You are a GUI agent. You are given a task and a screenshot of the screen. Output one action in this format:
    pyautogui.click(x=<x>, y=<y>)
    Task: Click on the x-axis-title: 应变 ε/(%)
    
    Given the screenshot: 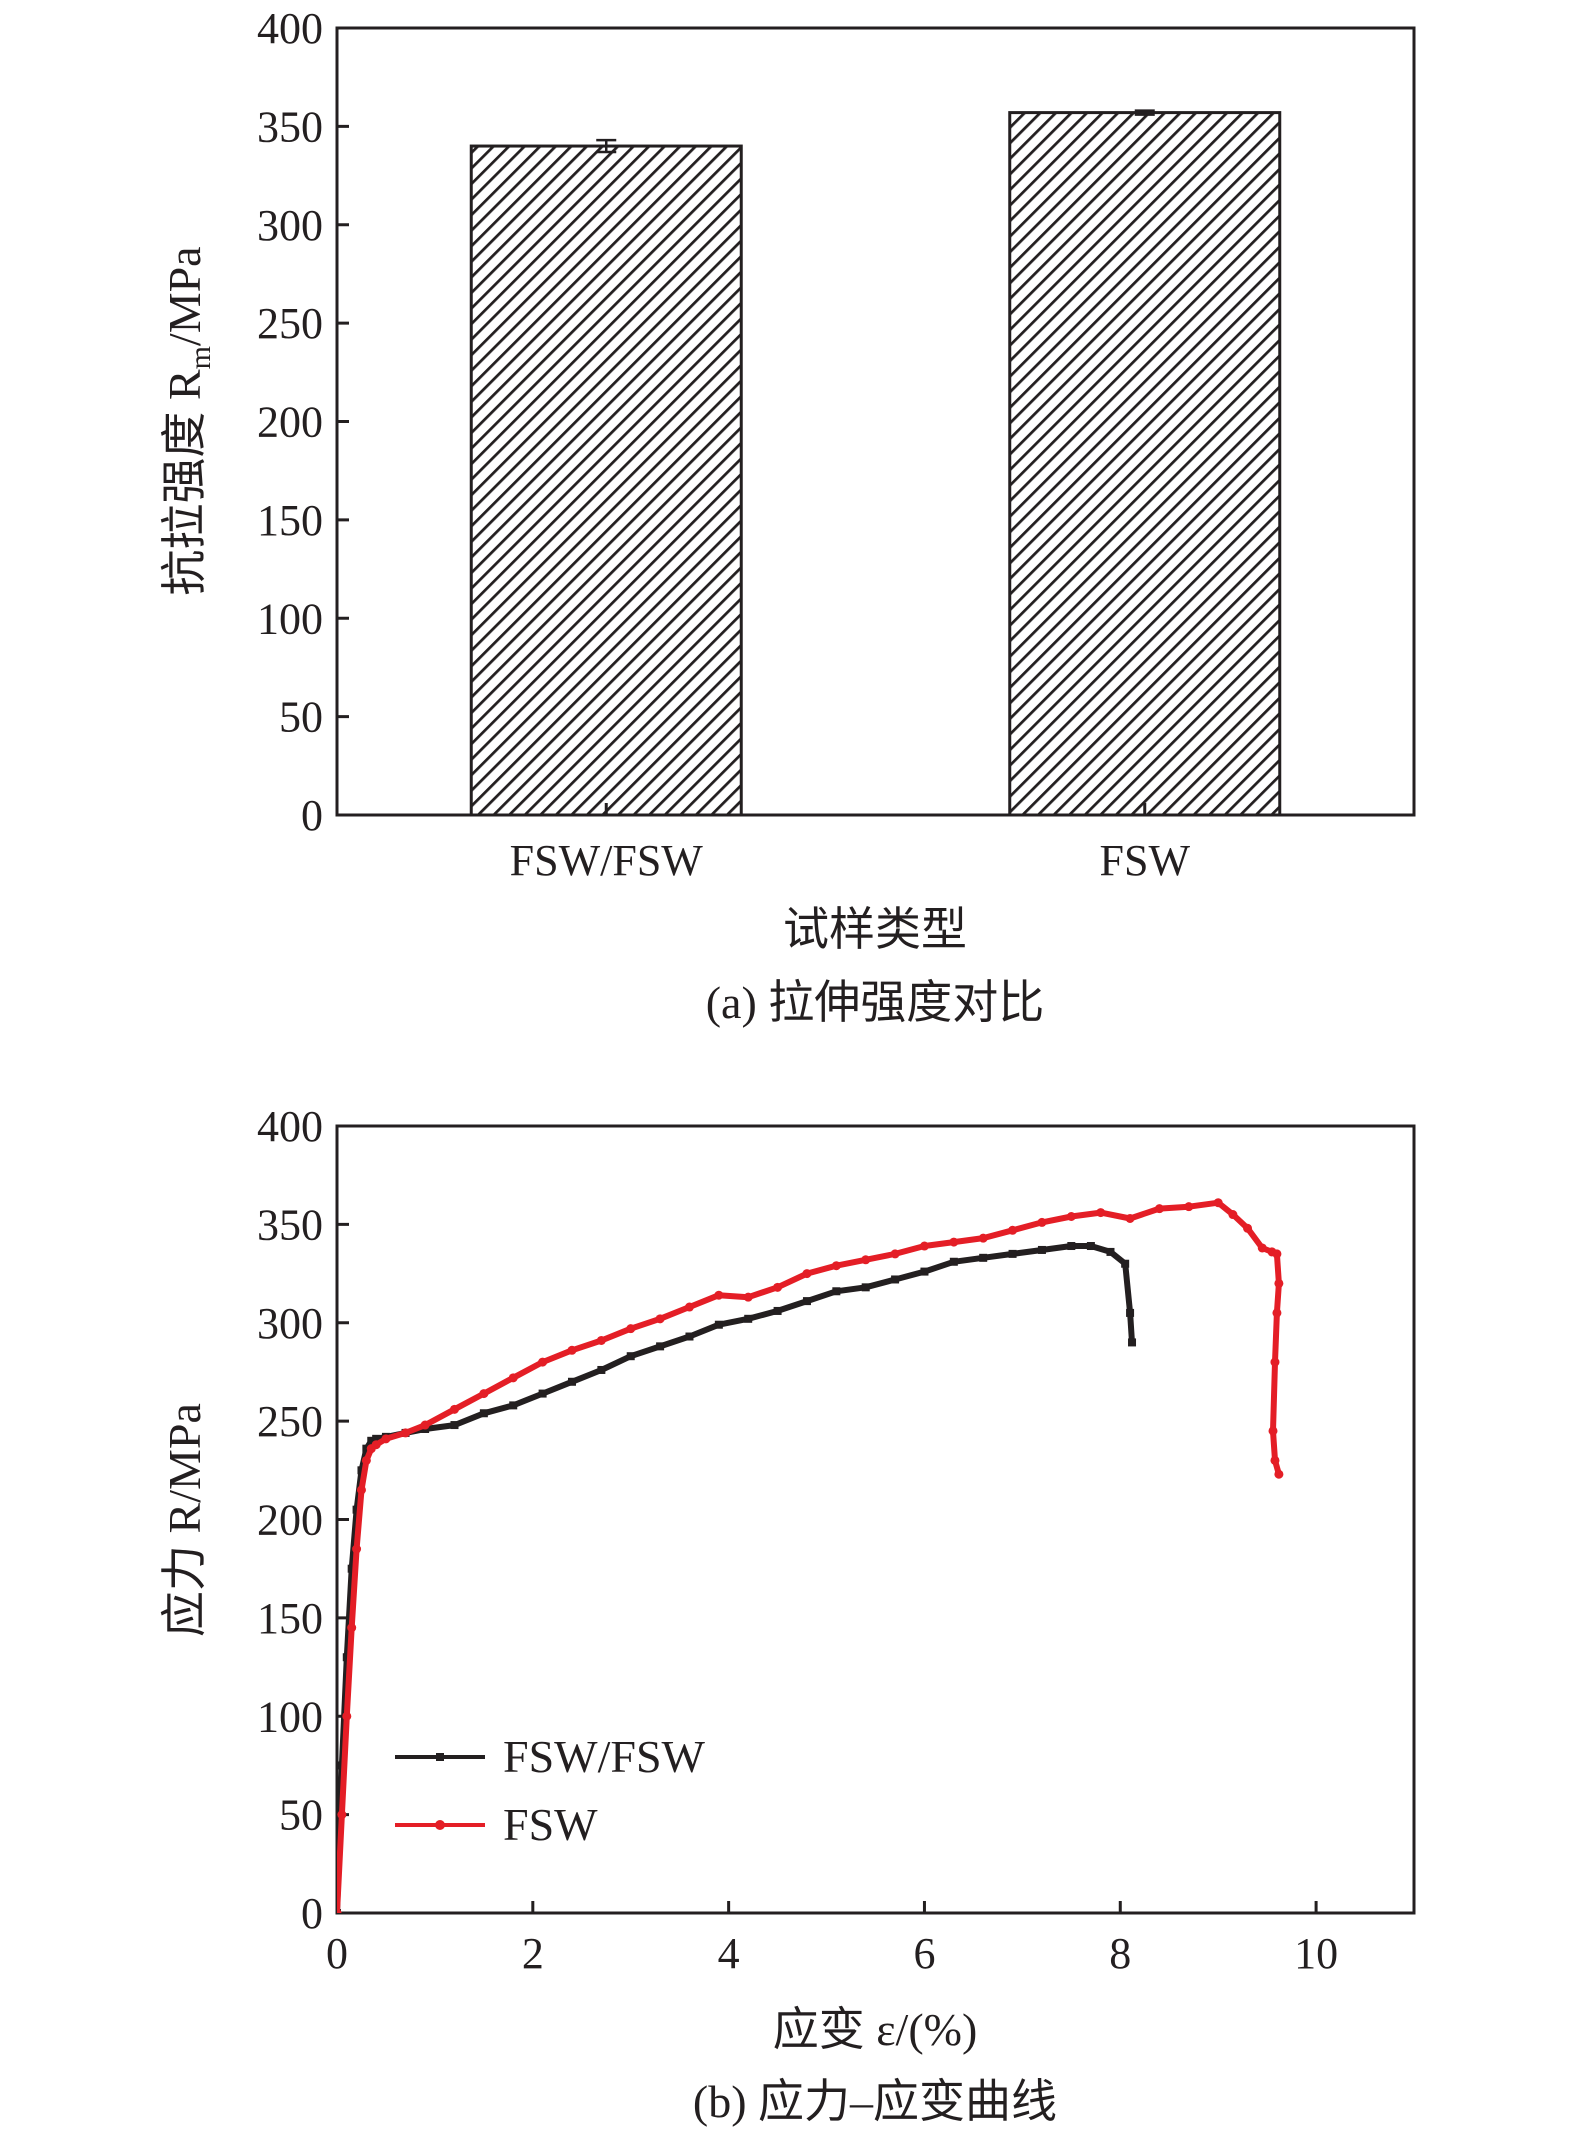 What is the action you would take?
    pyautogui.click(x=875, y=2029)
    